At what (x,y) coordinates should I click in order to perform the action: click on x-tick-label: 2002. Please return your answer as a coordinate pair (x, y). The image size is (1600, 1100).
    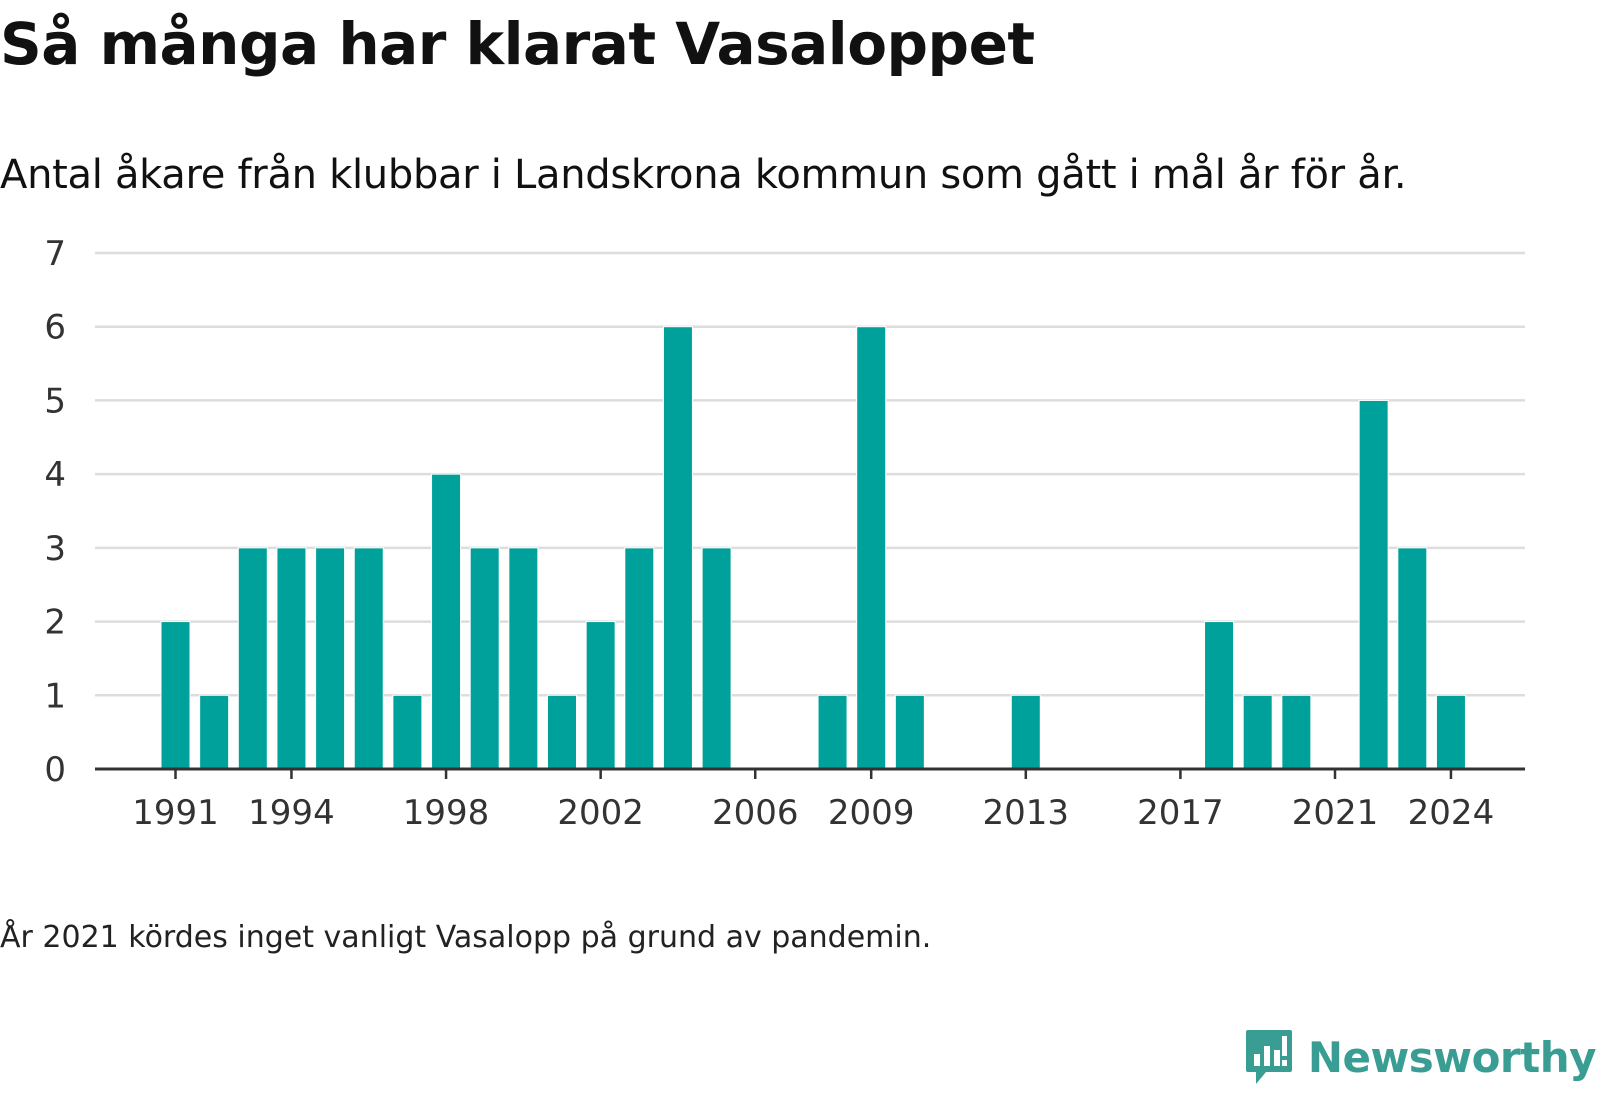
    Looking at the image, I should click on (600, 813).